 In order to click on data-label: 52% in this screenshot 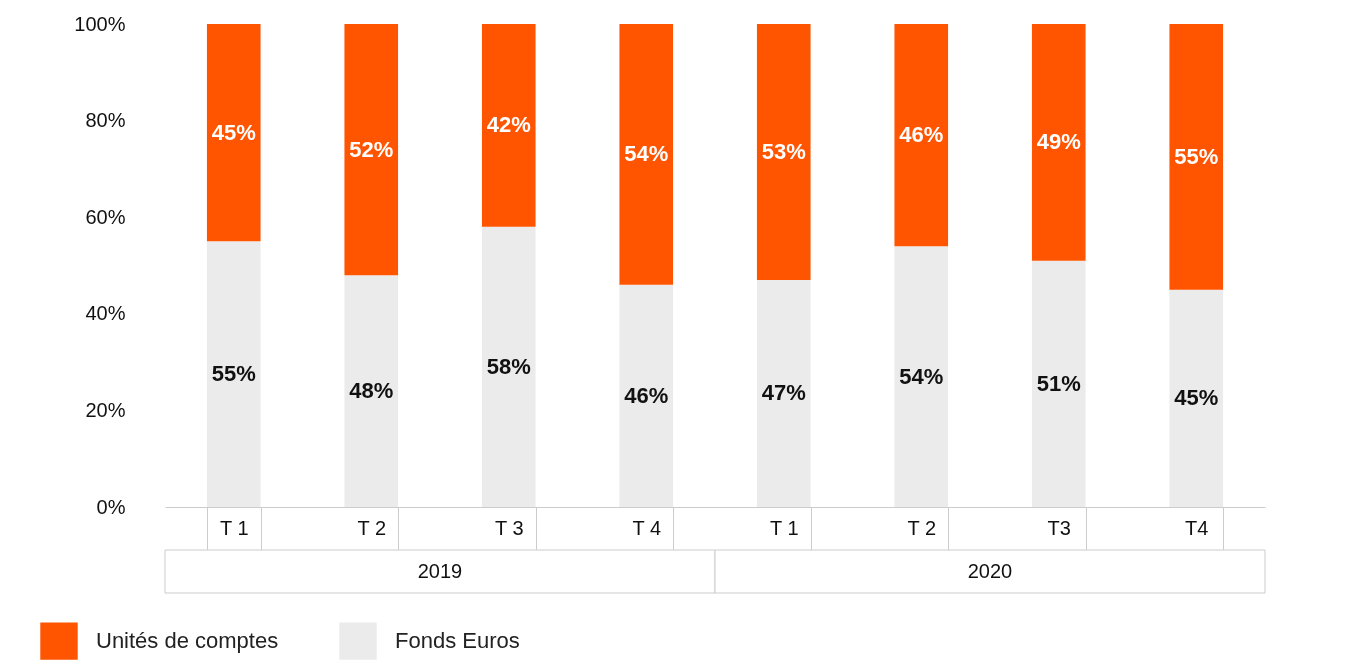, I will do `click(371, 149)`.